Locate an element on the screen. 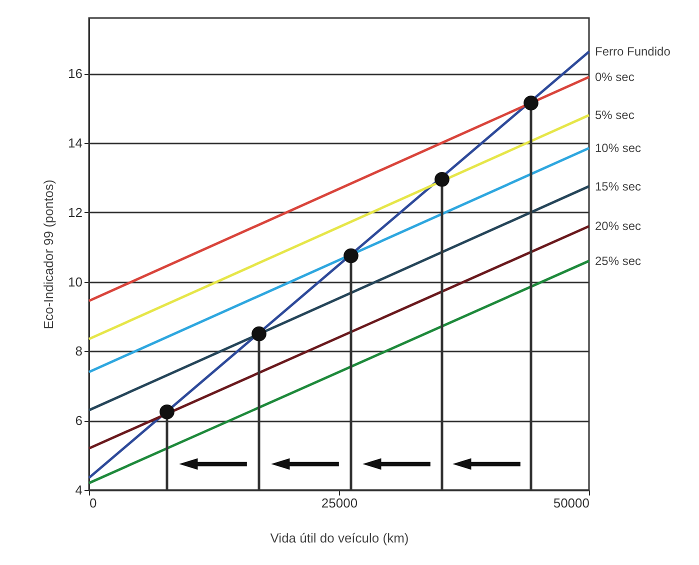  series-label: 20% sec is located at coordinates (618, 226).